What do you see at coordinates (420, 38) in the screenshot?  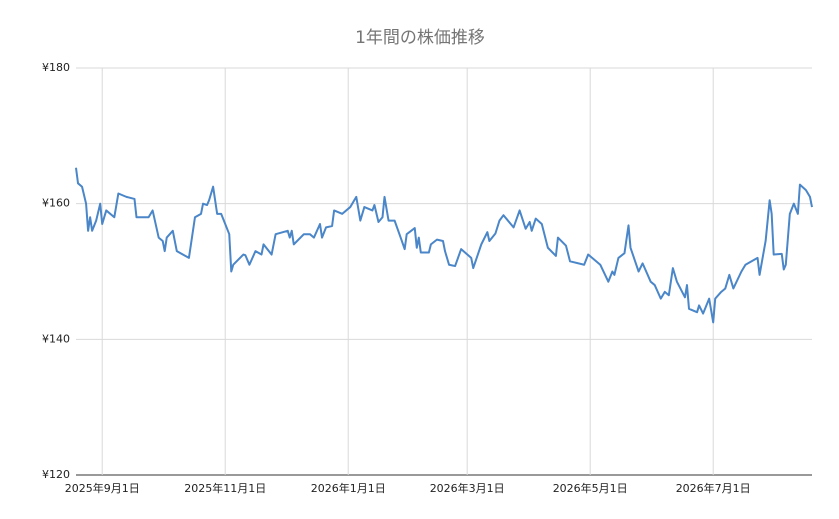 I see `chart-title: 1年間の株価推移` at bounding box center [420, 38].